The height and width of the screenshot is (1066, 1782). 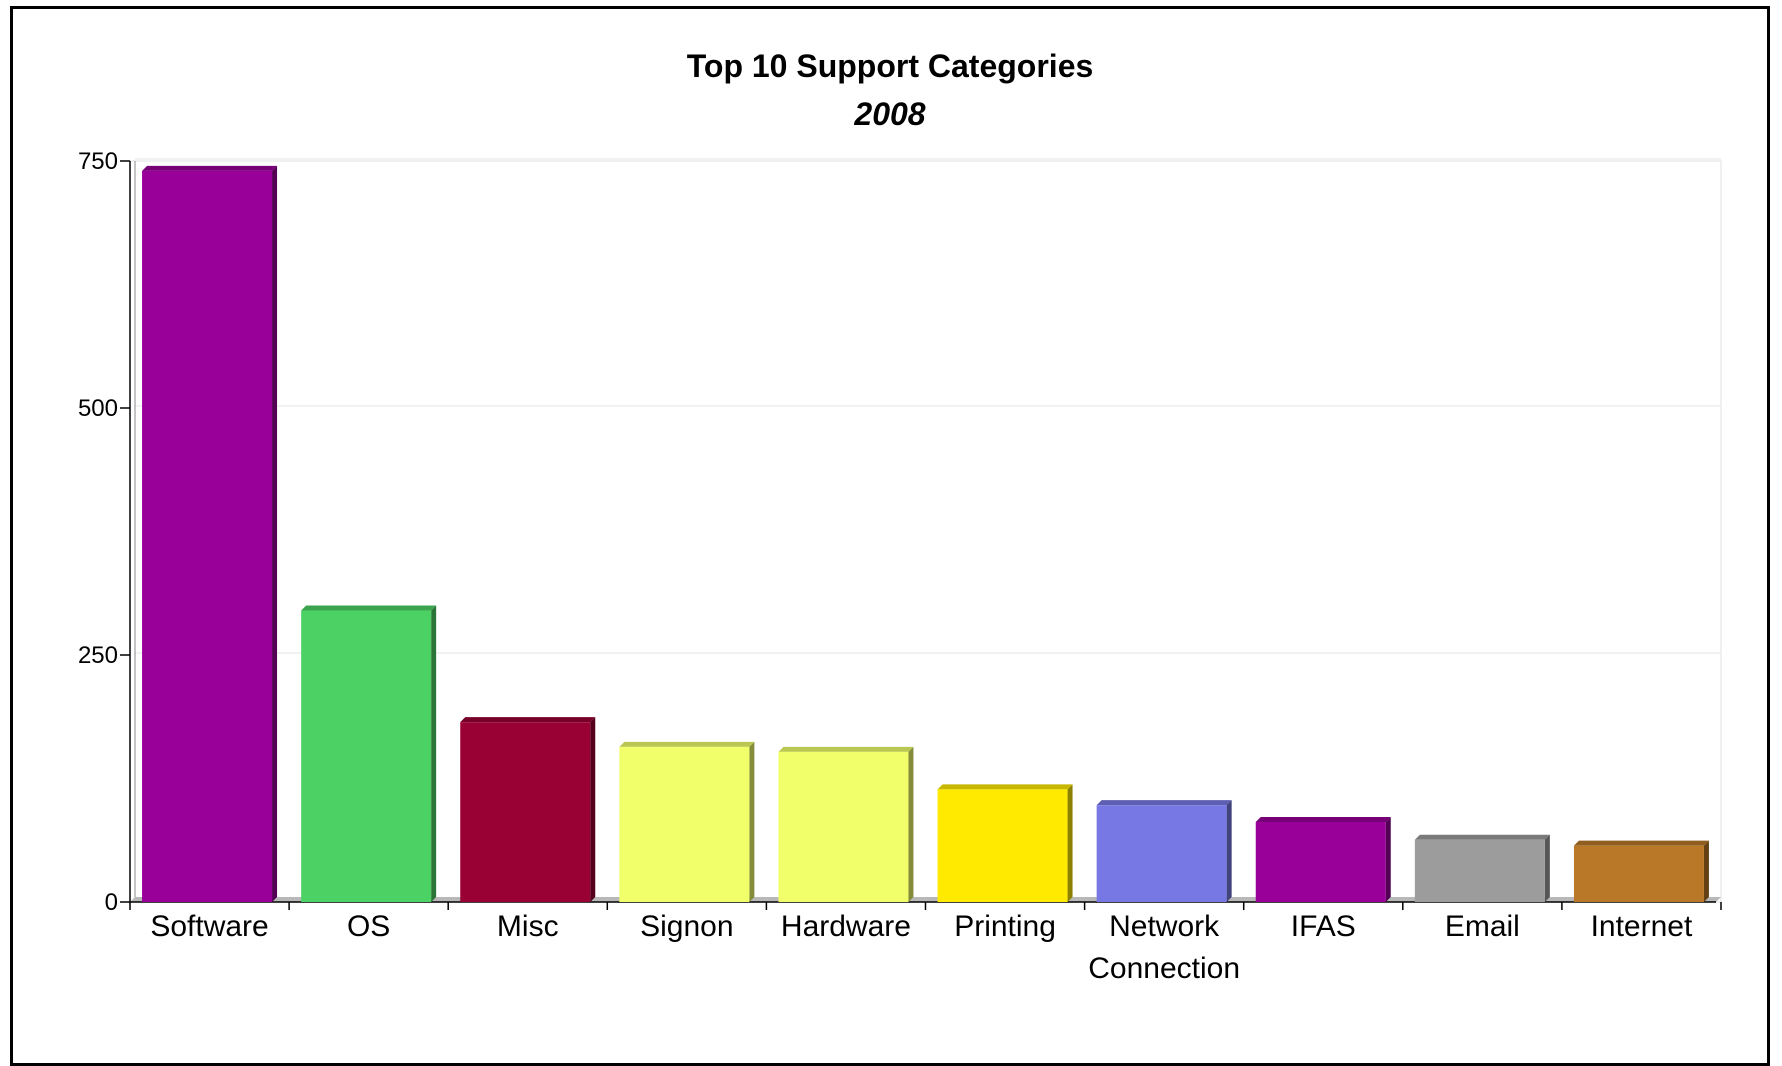 What do you see at coordinates (684, 824) in the screenshot?
I see `bar-signon` at bounding box center [684, 824].